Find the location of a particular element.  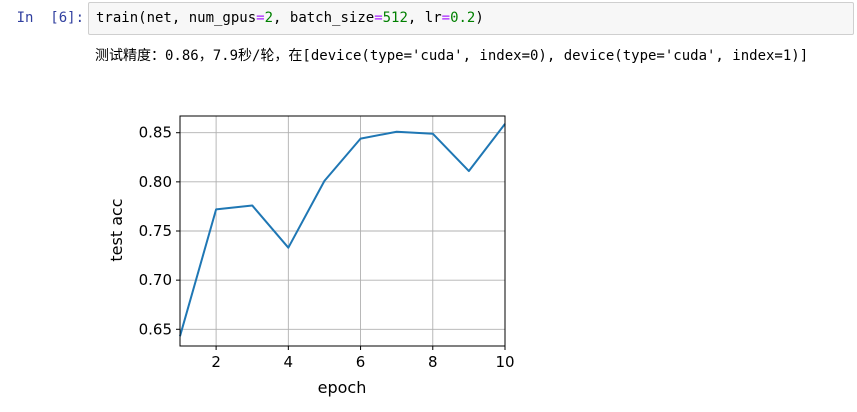

code-token: 0.2 is located at coordinates (463, 18).